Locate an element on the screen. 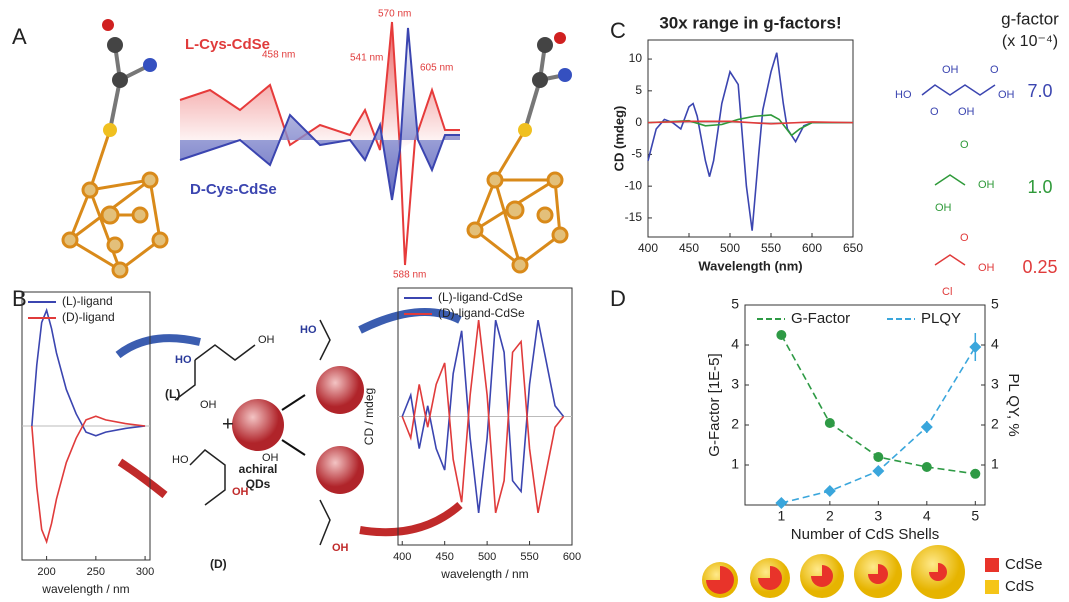  series-label: L-Cys-CdSe is located at coordinates (227, 44).